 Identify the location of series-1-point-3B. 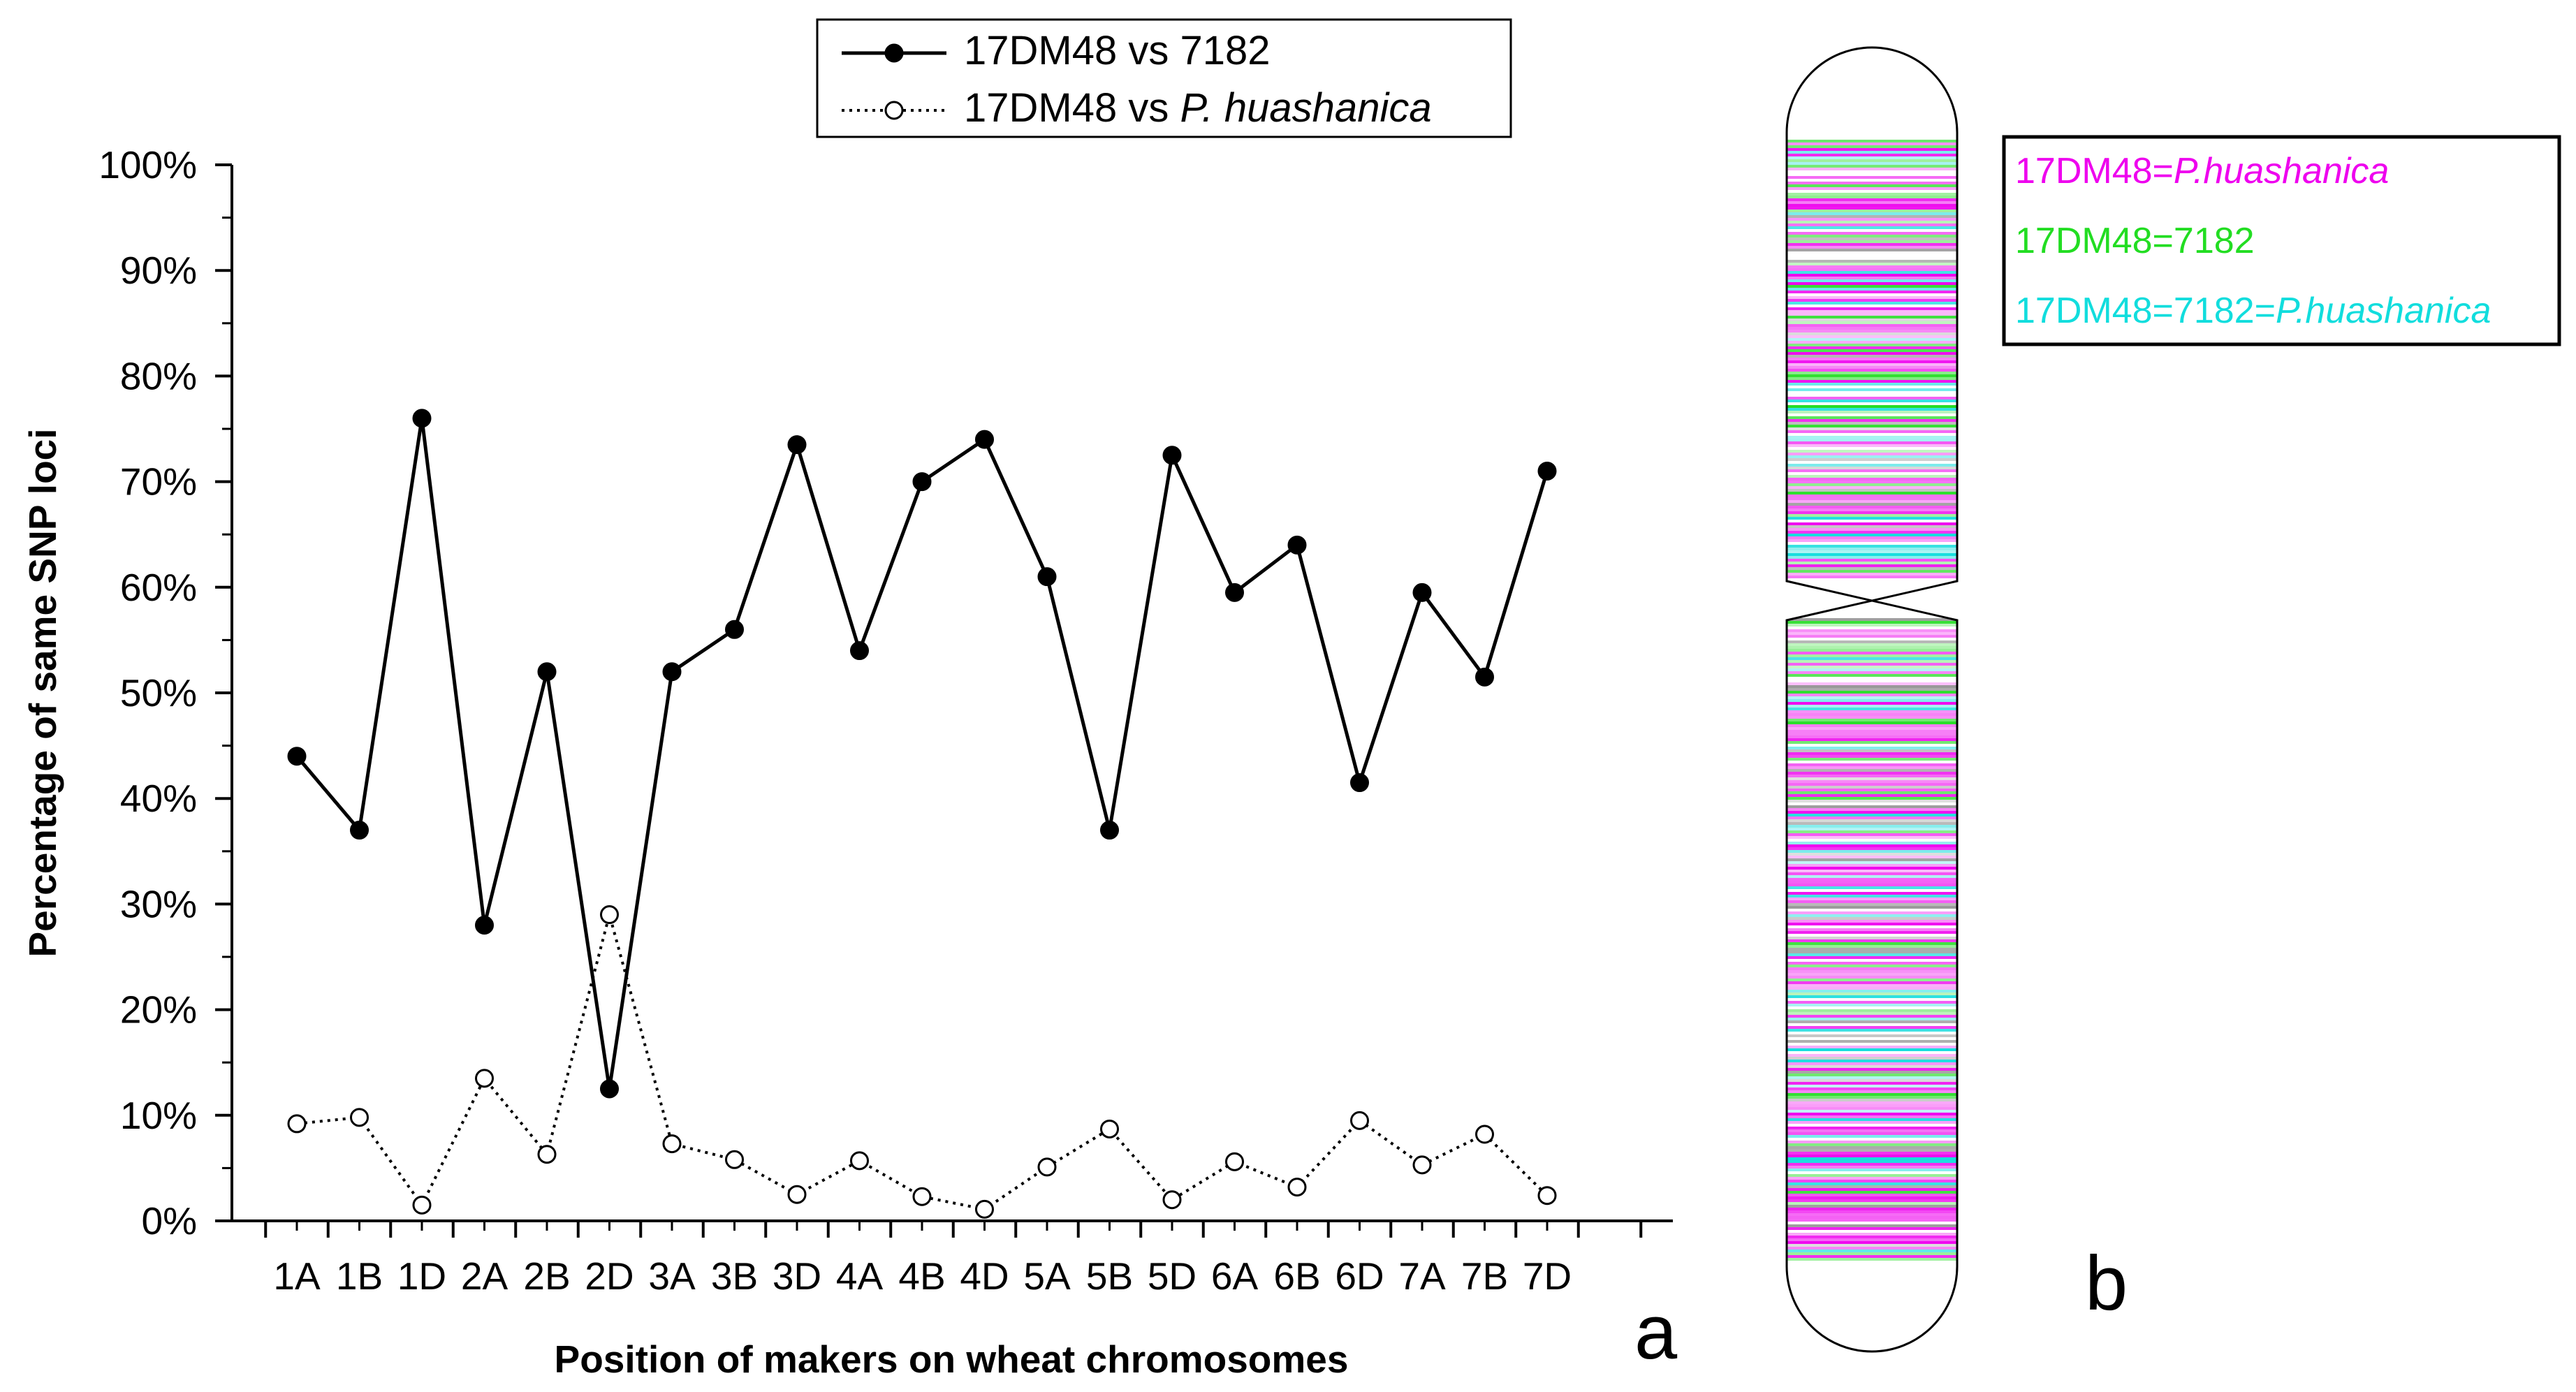
(734, 629).